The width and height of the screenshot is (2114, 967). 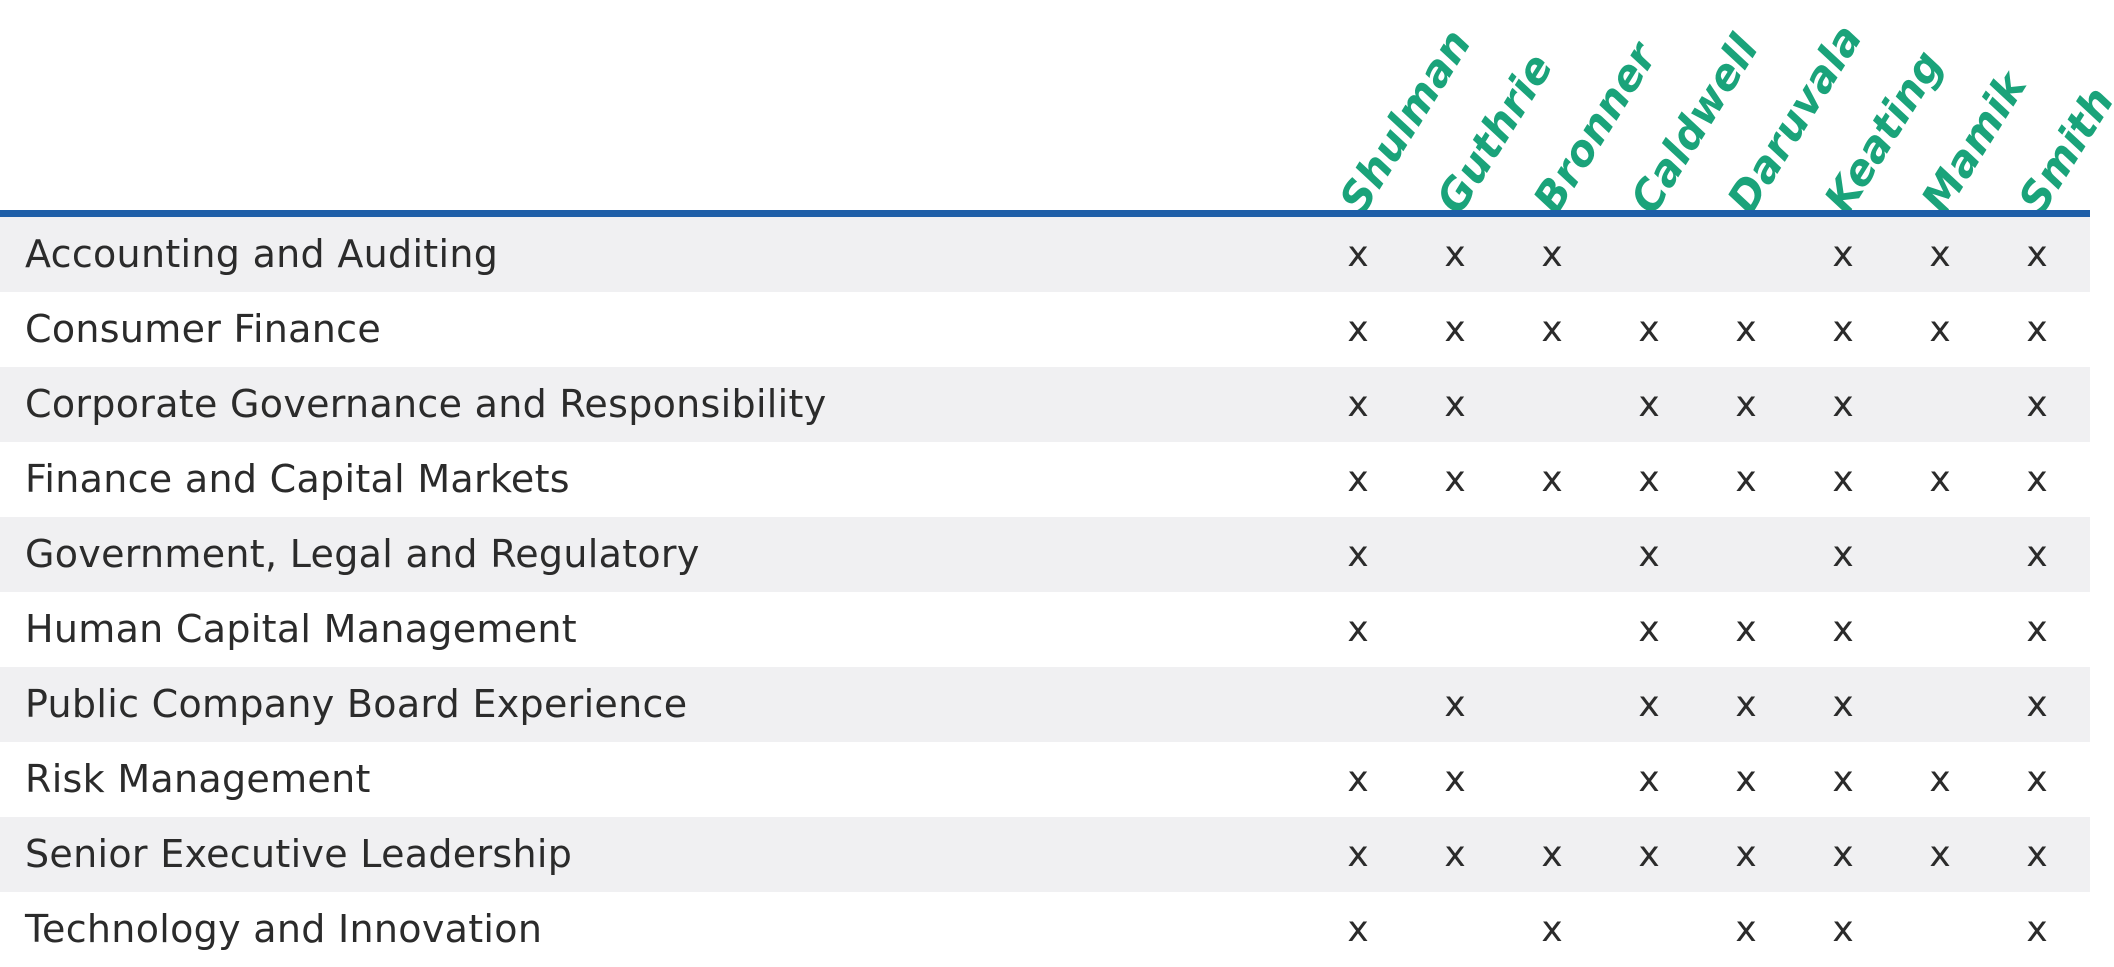 I want to click on skill-label: Human Capital Management, so click(x=301, y=629).